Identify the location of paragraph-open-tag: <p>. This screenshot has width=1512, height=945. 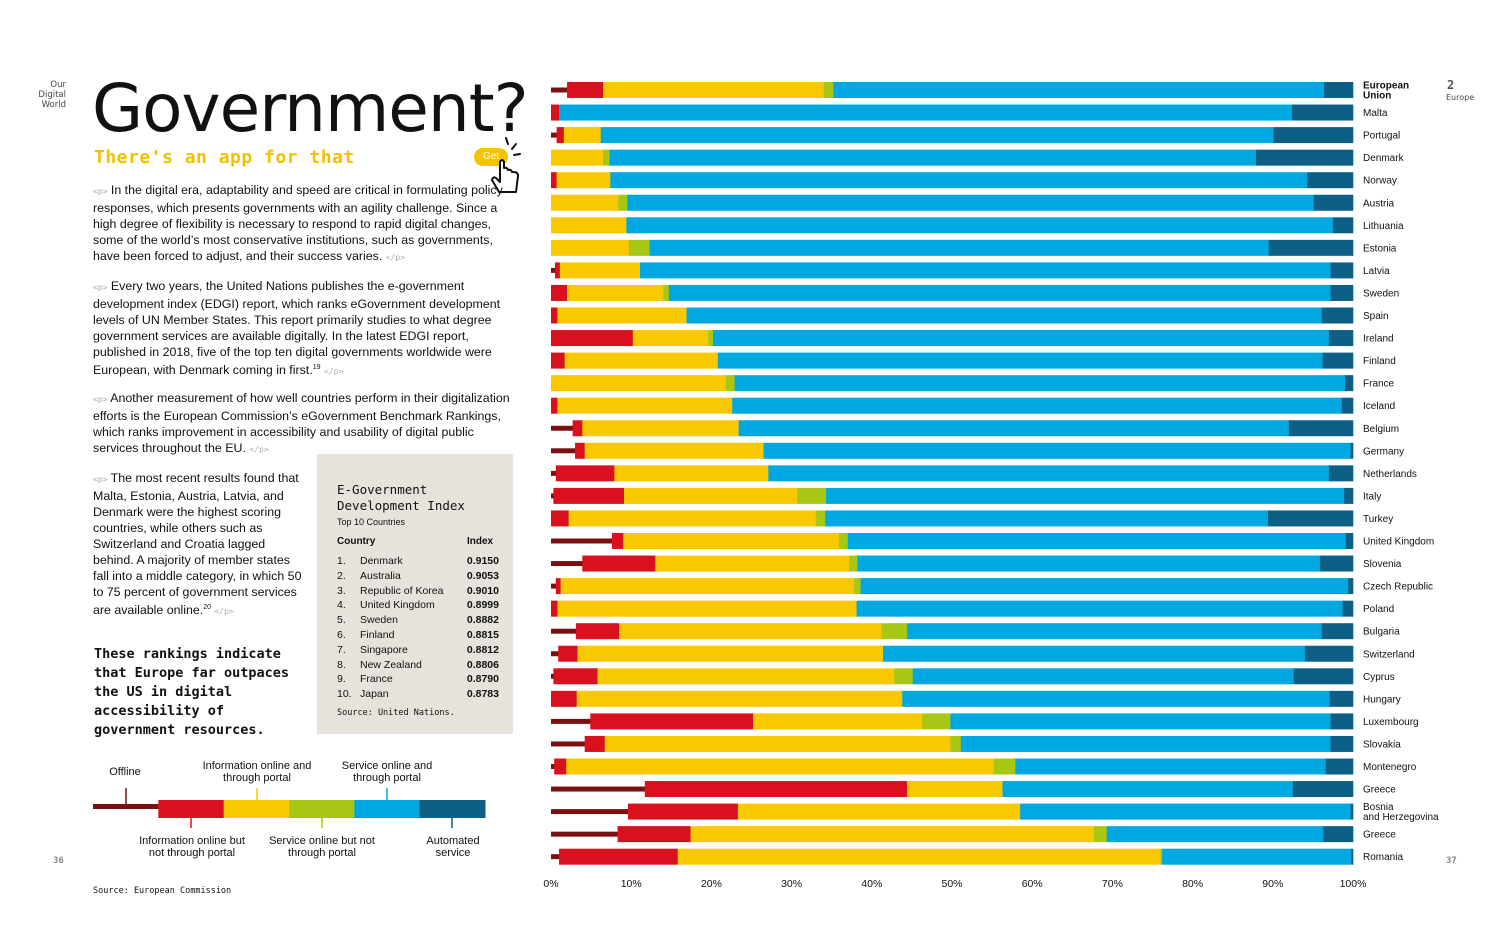
(100, 479).